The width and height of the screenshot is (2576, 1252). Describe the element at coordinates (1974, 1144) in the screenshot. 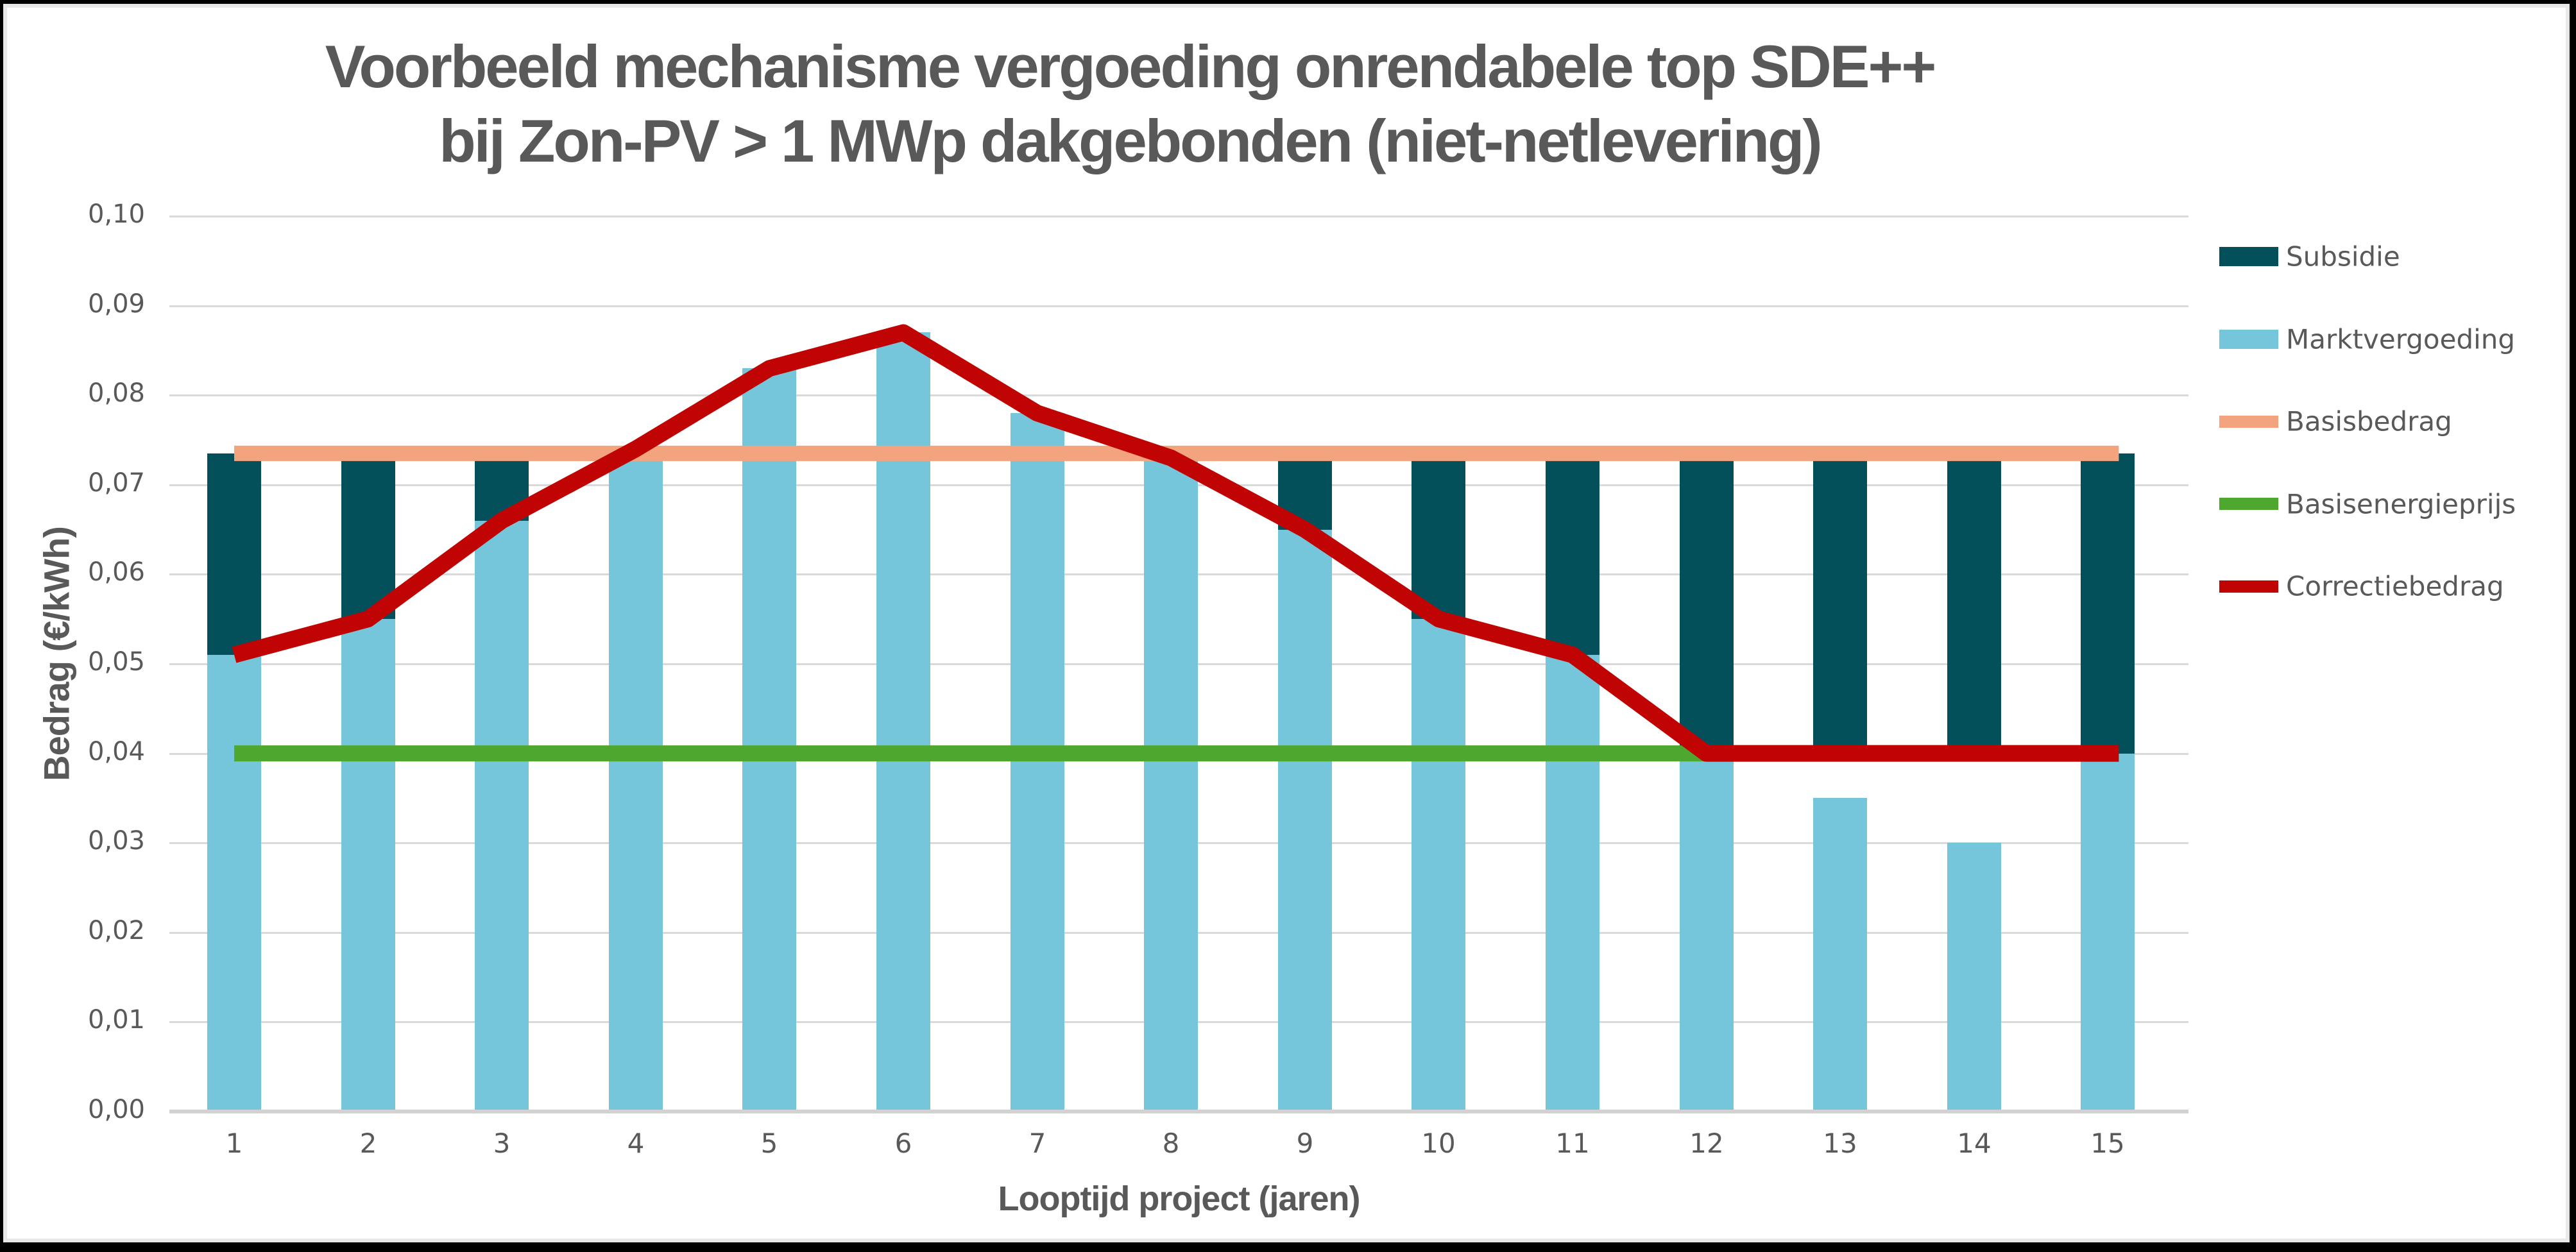

I see `x-tick-label-14: 14` at that location.